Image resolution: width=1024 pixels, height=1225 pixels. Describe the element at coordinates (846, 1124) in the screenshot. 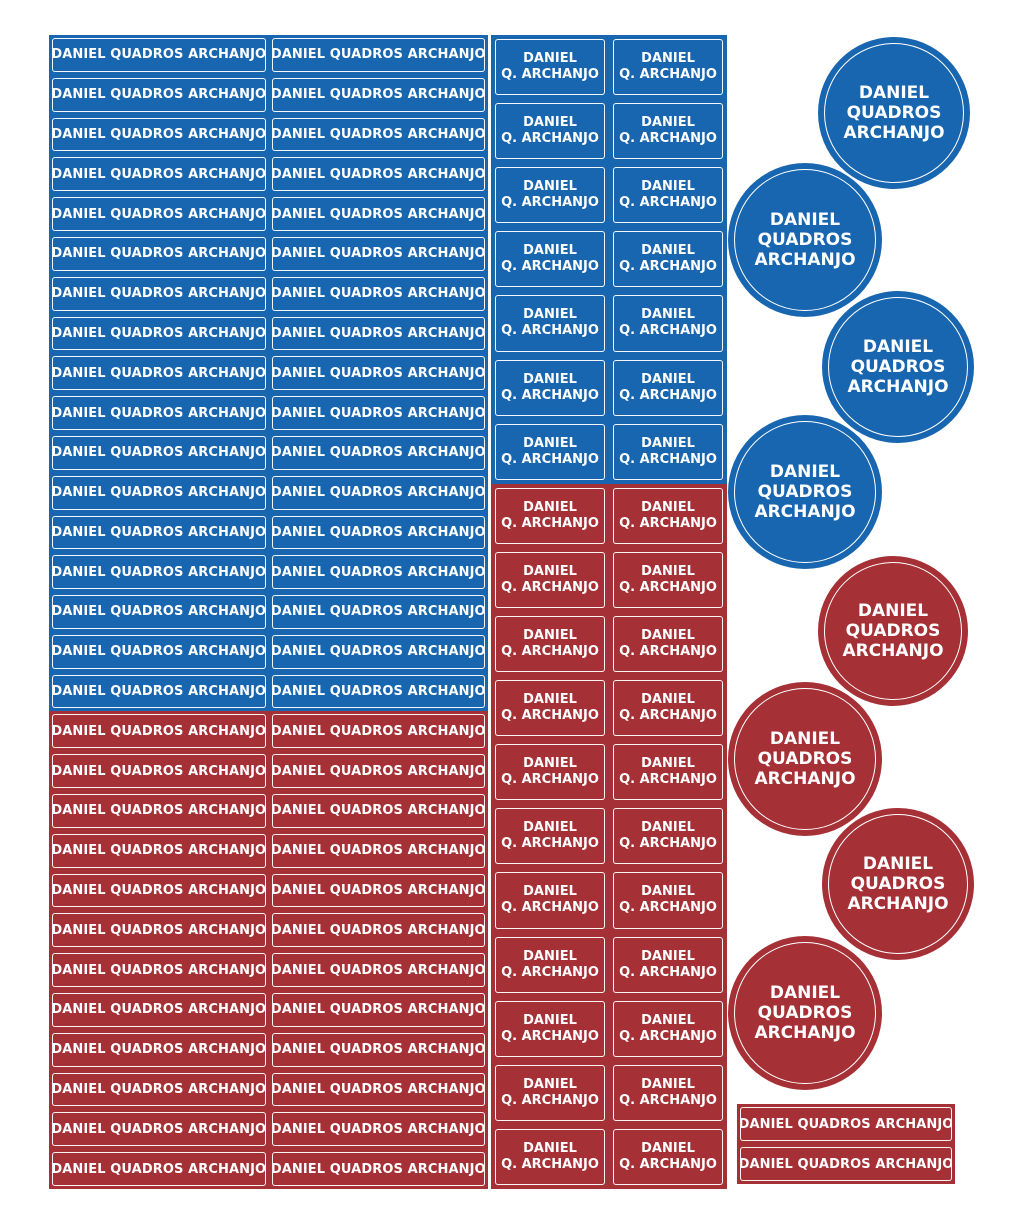

I see `corner-long-name-label: DANIEL QUADROS ARCHANJO` at that location.